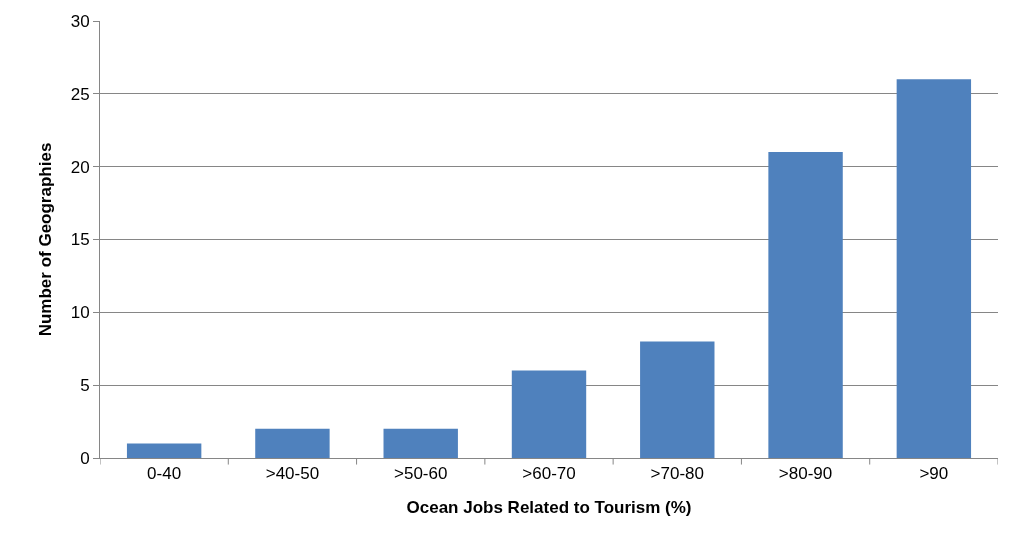  What do you see at coordinates (80, 21) in the screenshot?
I see `y-tick-label: 30` at bounding box center [80, 21].